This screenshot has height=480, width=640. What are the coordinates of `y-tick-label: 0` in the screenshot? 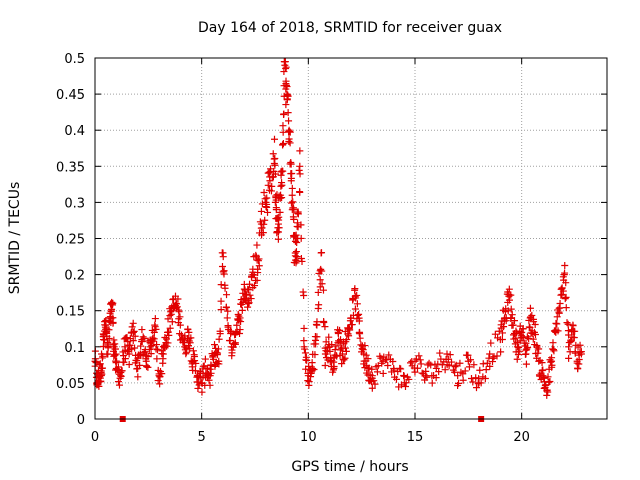 It's located at (81, 420).